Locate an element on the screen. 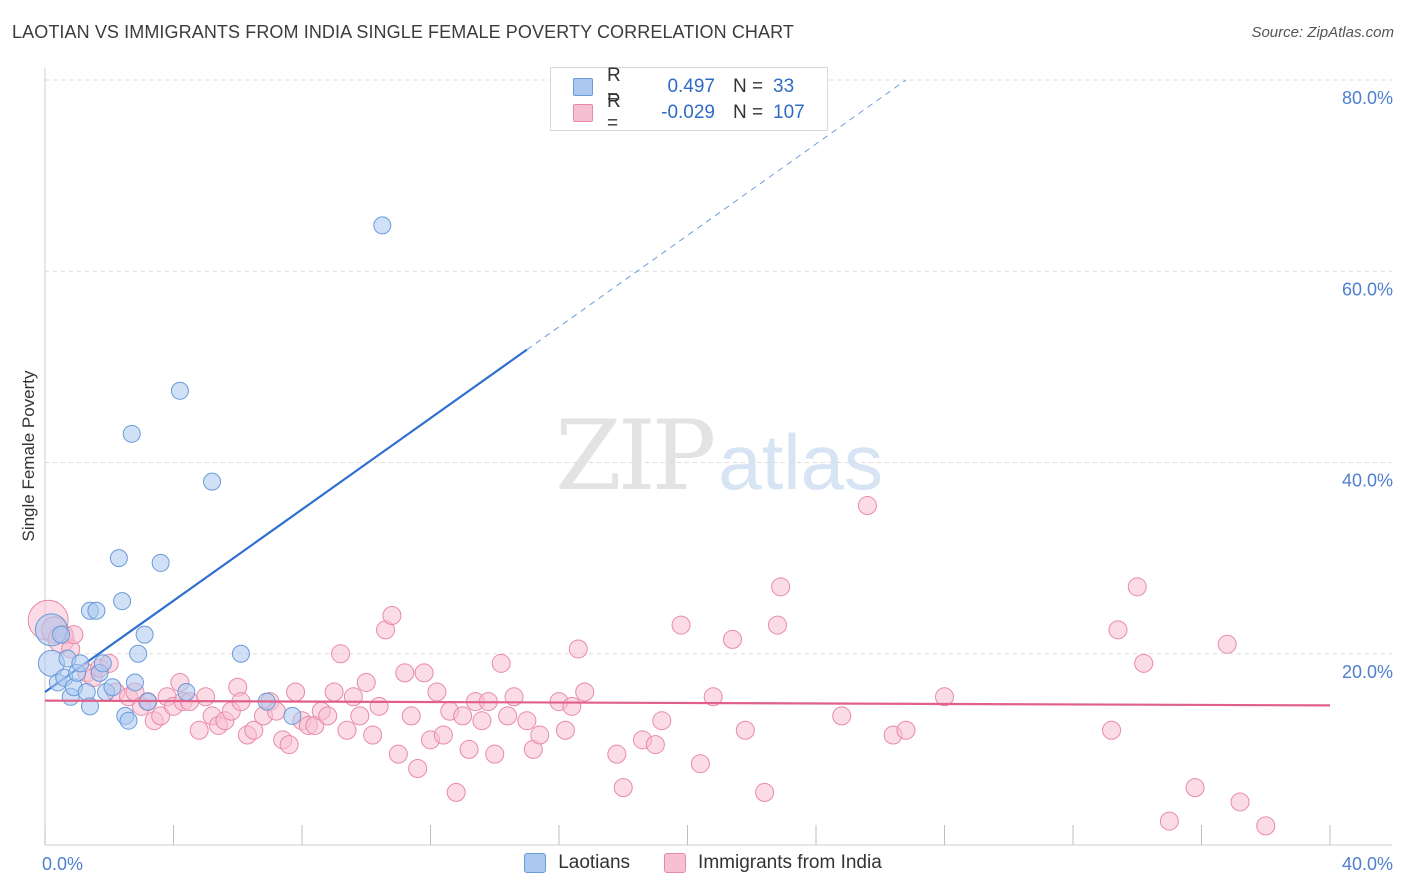 The width and height of the screenshot is (1406, 892). source-credit: Source: ZipAtlas.com is located at coordinates (1322, 32).